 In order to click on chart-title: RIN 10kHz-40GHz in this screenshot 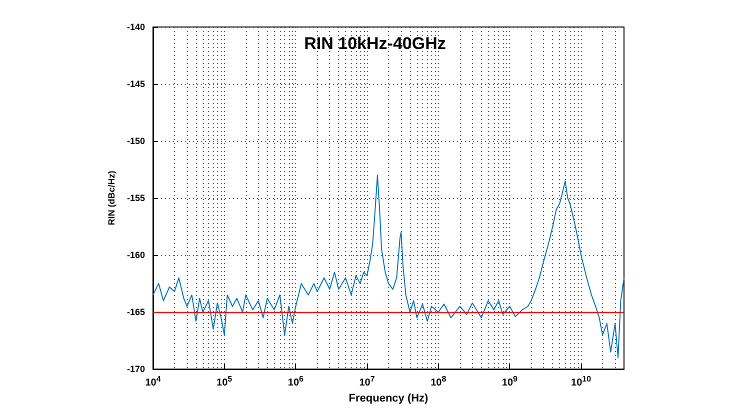, I will do `click(375, 43)`.